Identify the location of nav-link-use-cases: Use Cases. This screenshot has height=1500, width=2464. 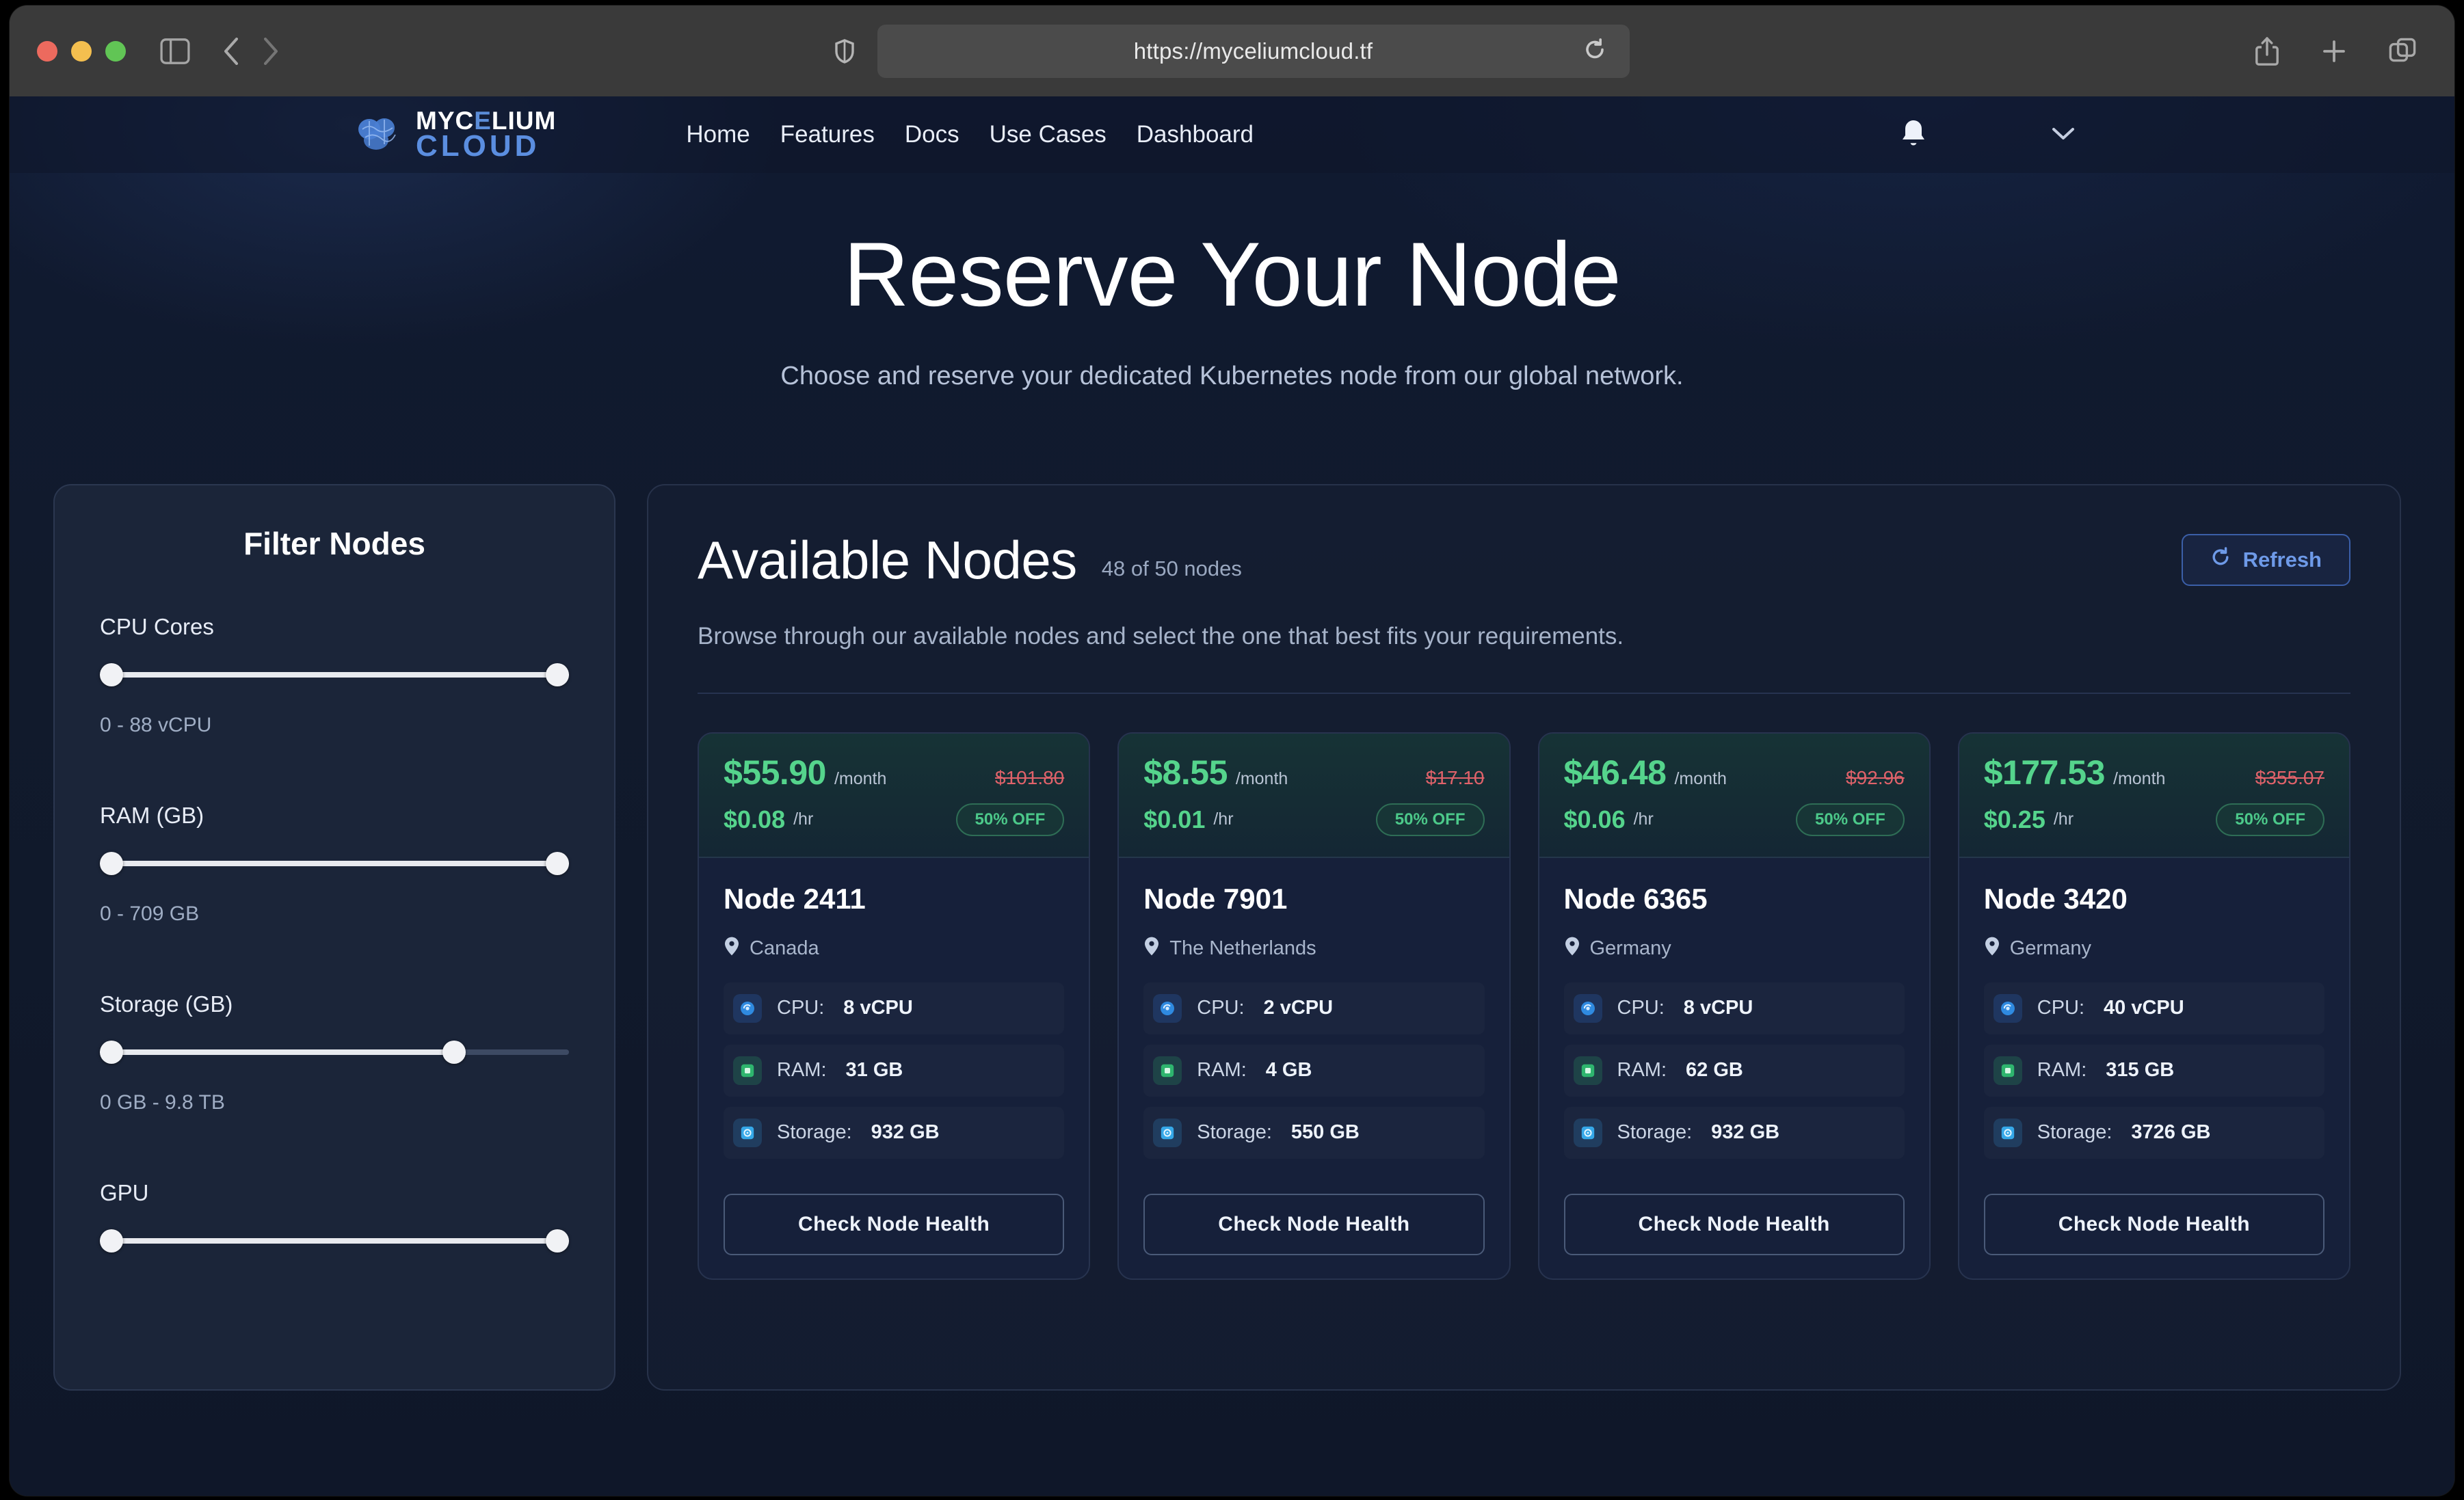
(1048, 134).